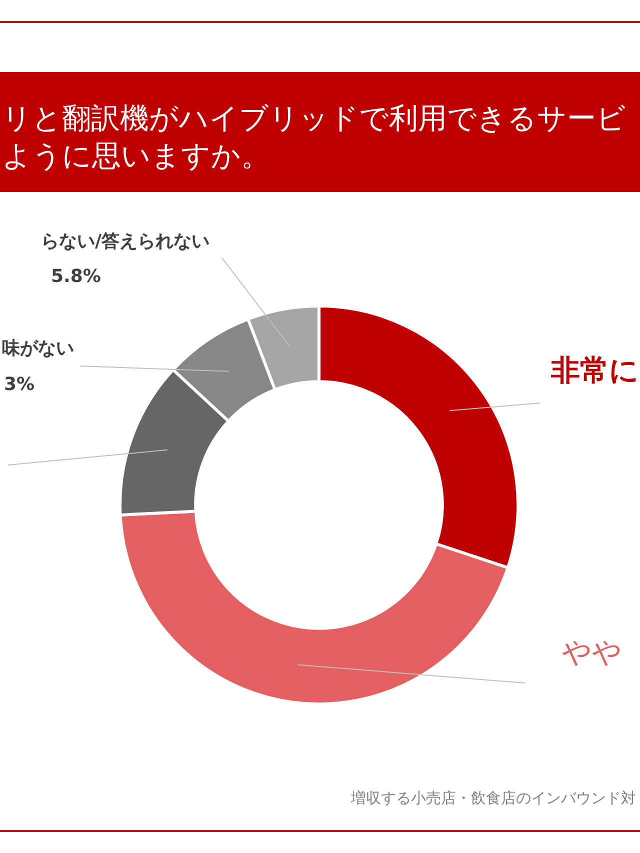 The width and height of the screenshot is (640, 853). Describe the element at coordinates (592, 652) in the screenshot. I see `slice-label: やや` at that location.